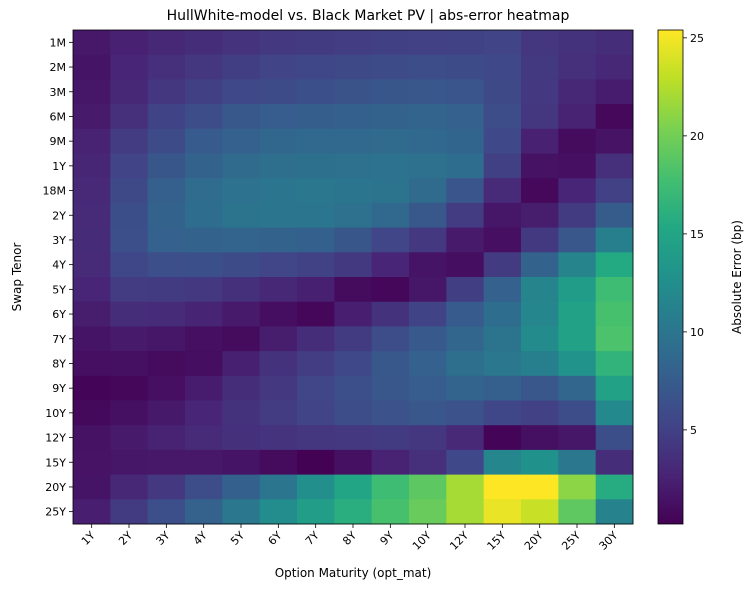  Describe the element at coordinates (353, 573) in the screenshot. I see `x-axis-label: Option Maturity (opt_mat)` at that location.